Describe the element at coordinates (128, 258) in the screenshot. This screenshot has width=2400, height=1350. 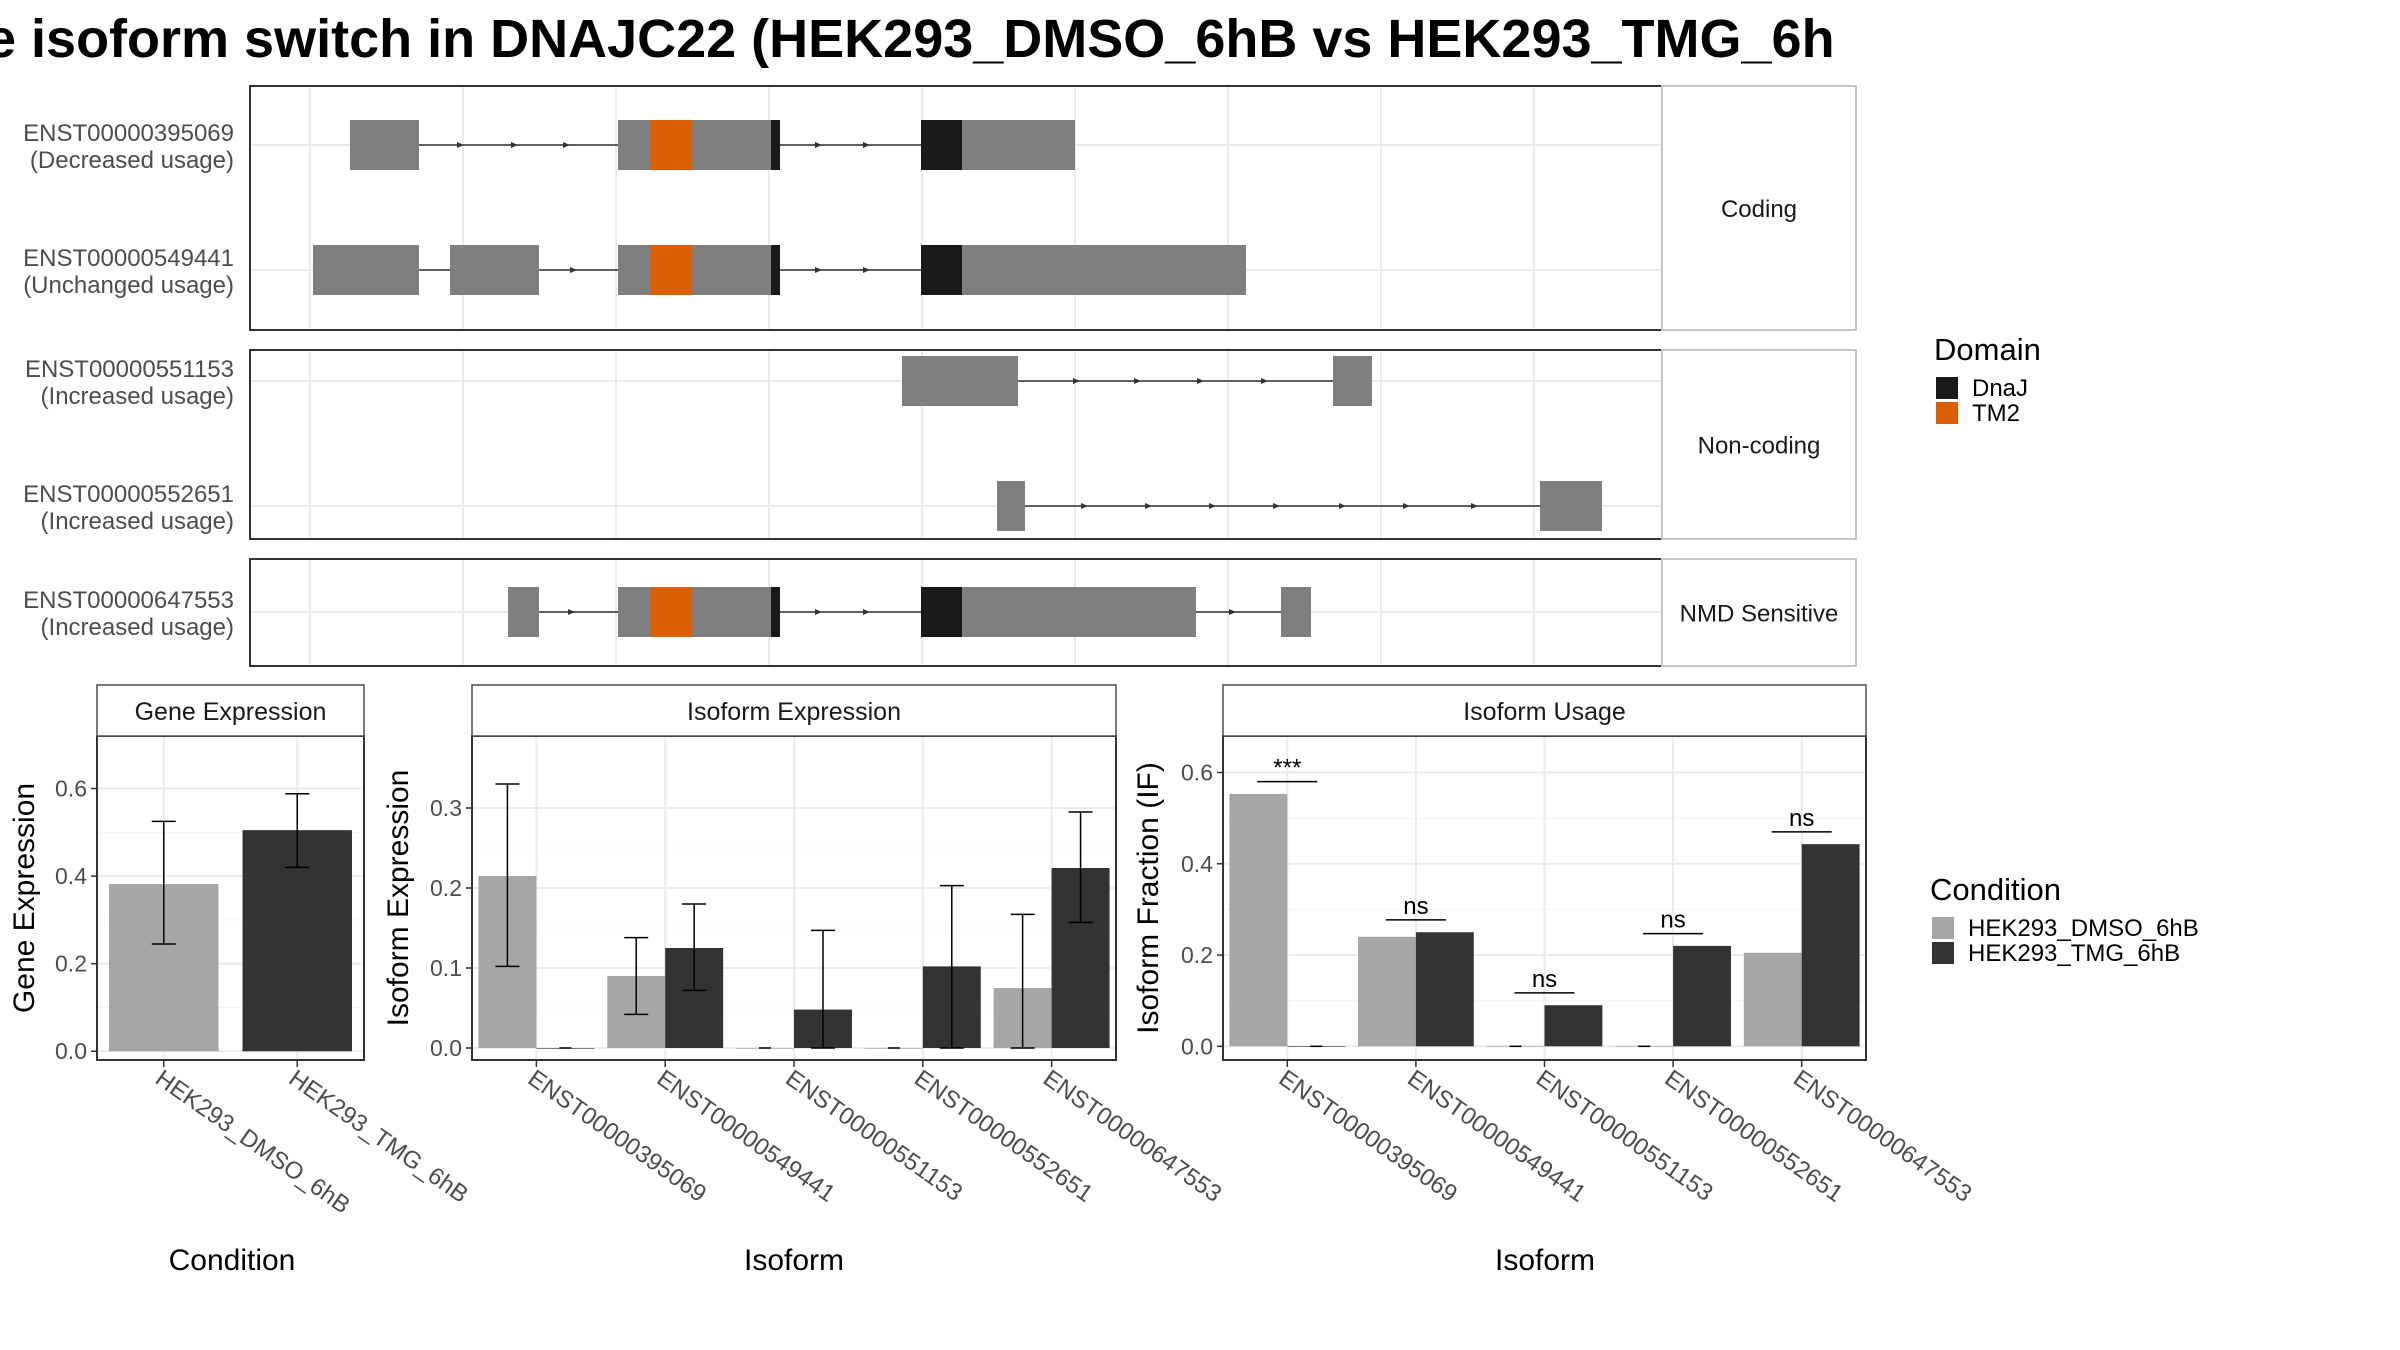
I see `transcript-id-label: ENST00000549441` at that location.